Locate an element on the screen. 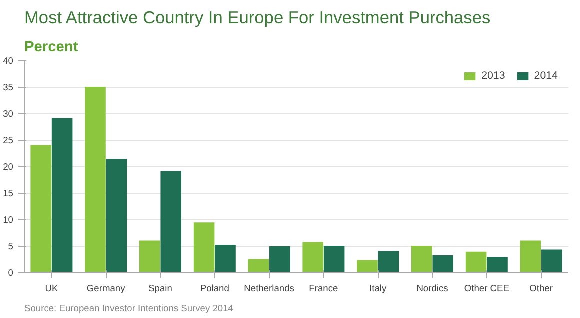 Image resolution: width=580 pixels, height=318 pixels. y-tick-label: 20 is located at coordinates (8, 167).